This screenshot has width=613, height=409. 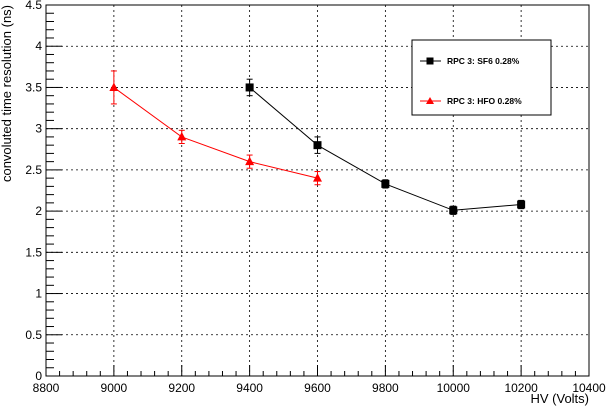 What do you see at coordinates (7, 93) in the screenshot?
I see `y-axis-title: convoluted time resolution (ns)` at bounding box center [7, 93].